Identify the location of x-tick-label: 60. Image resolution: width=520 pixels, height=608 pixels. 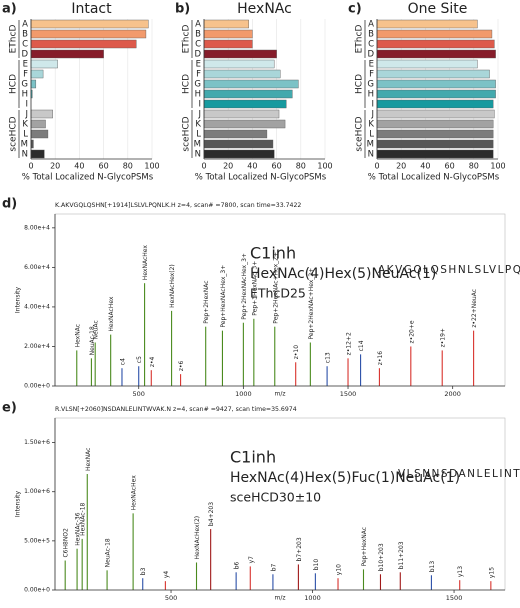
(450, 166).